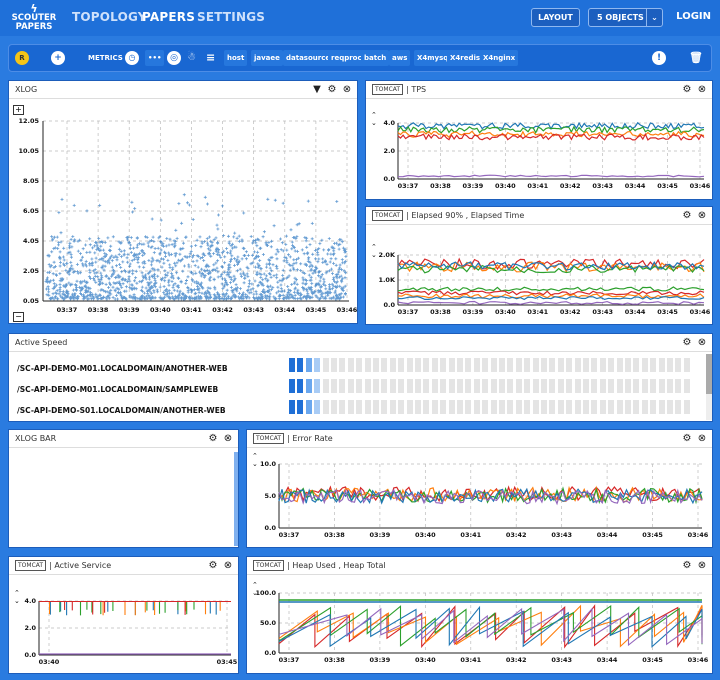  I want to click on trash-icon: 🗑, so click(696, 57).